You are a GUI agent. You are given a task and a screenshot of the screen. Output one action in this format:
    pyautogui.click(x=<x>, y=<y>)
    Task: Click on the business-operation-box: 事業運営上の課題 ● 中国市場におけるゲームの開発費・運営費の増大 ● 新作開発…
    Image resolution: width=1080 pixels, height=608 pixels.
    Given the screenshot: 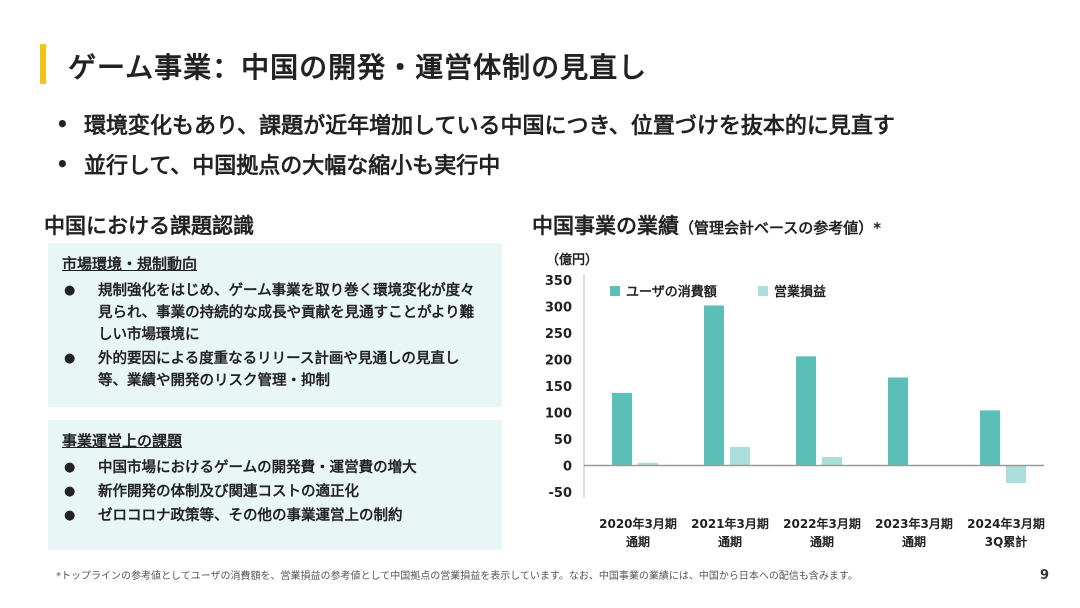 What is the action you would take?
    pyautogui.click(x=275, y=485)
    